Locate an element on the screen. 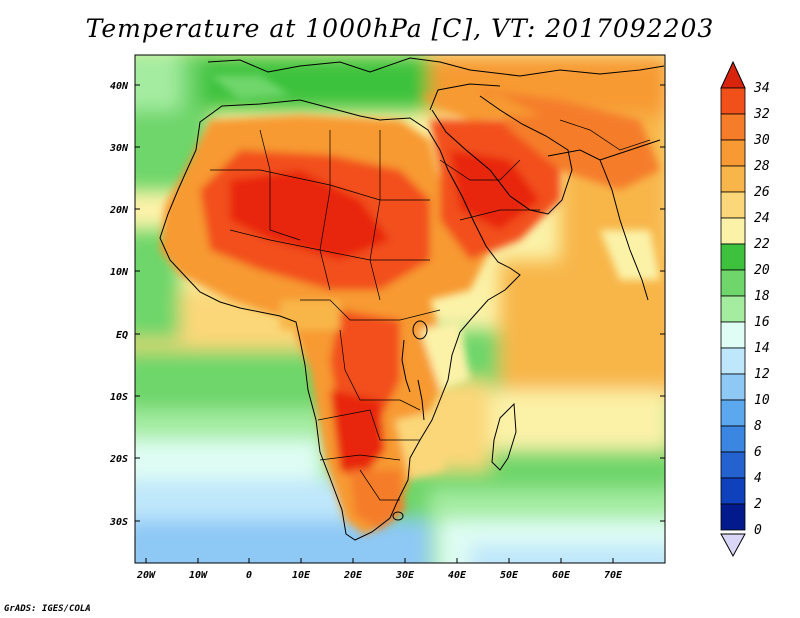  lon-label: 10W is located at coordinates (198, 575).